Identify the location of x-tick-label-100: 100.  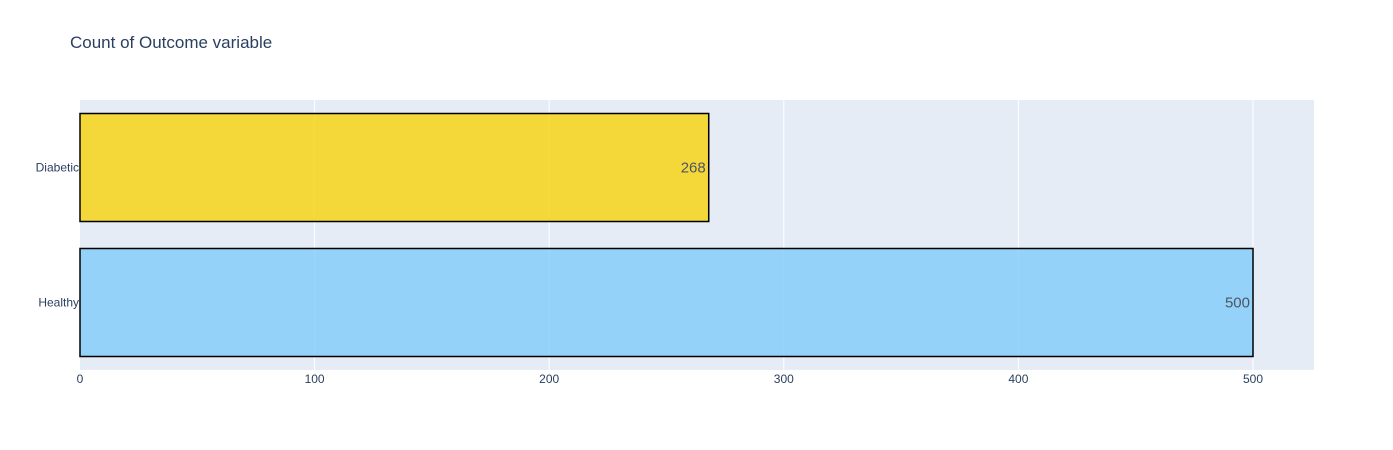
(315, 379).